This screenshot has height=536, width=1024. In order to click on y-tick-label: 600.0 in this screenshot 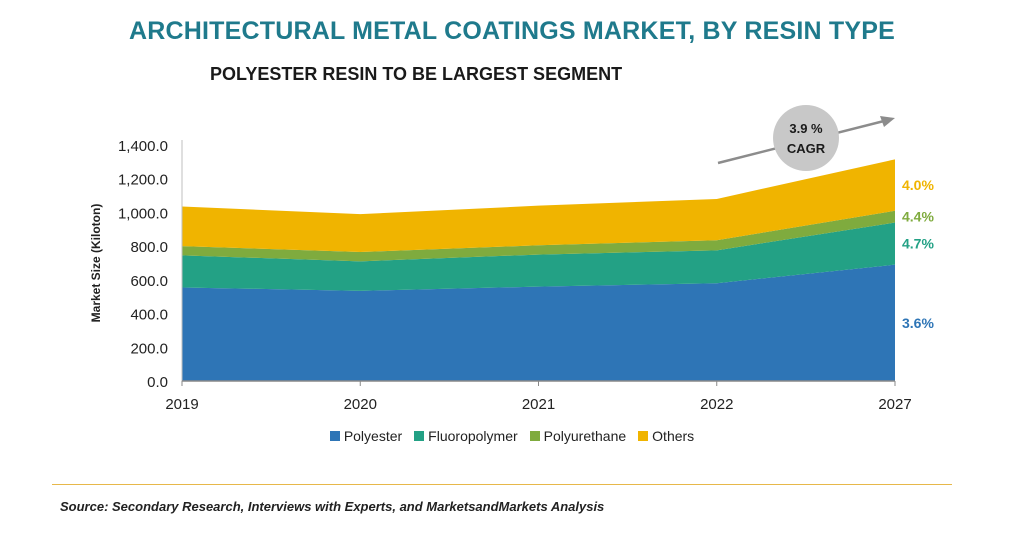, I will do `click(149, 281)`.